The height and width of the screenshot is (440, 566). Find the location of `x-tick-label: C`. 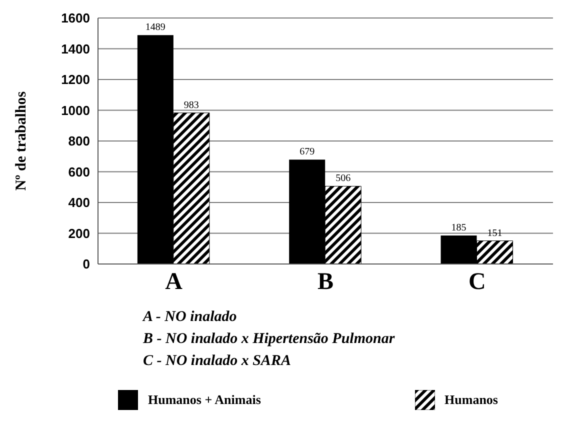

x-tick-label: C is located at coordinates (477, 282).